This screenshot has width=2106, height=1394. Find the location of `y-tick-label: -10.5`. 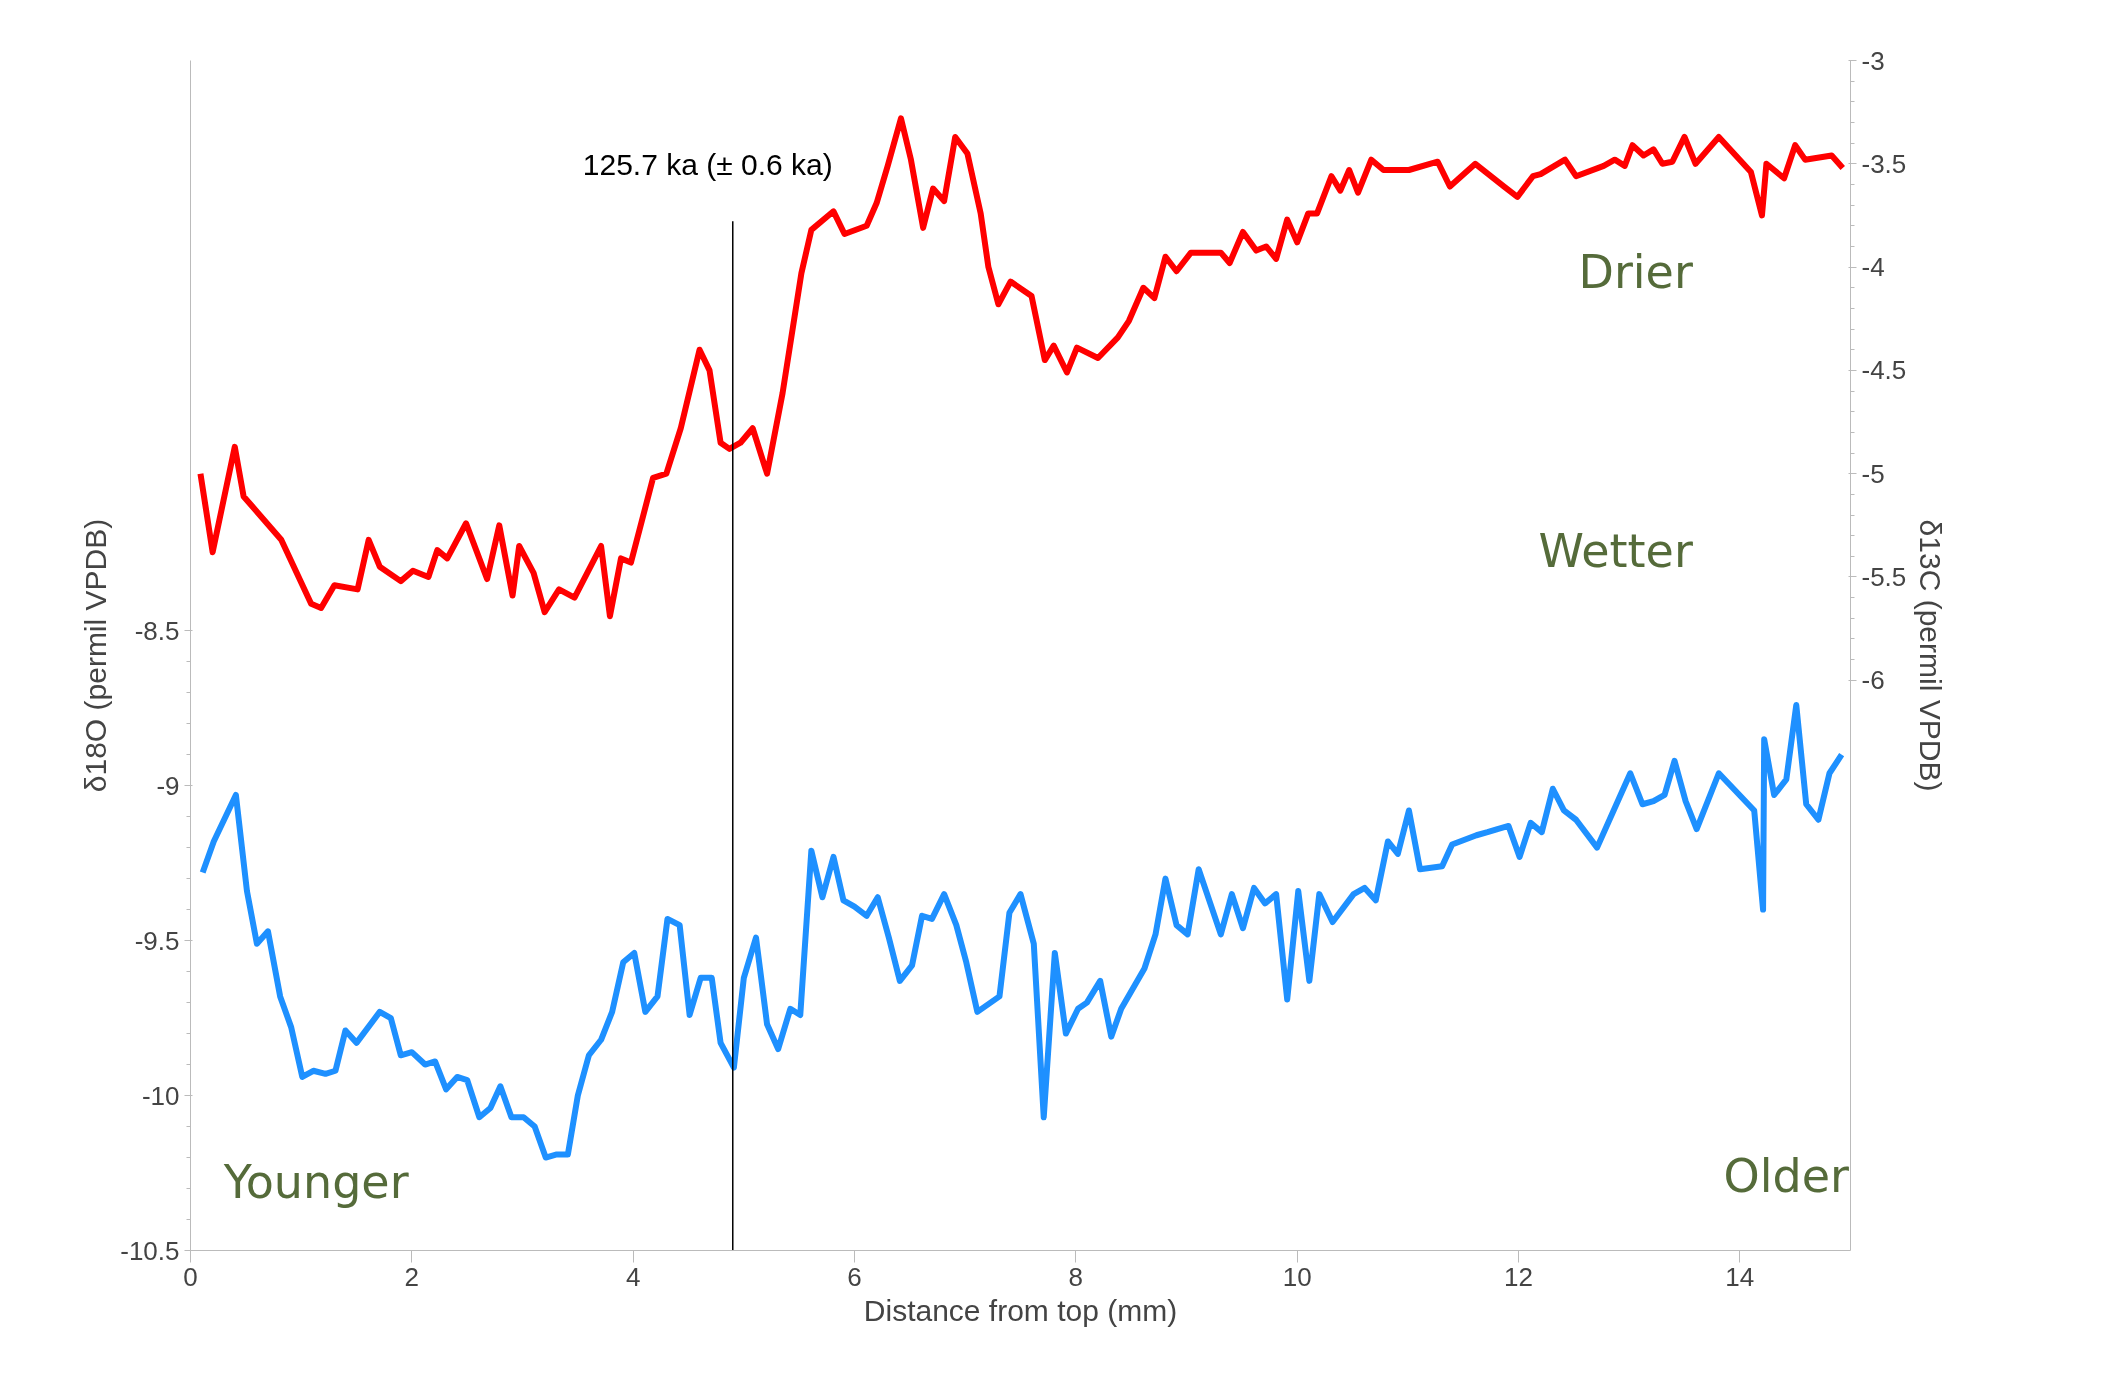

y-tick-label: -10.5 is located at coordinates (150, 1250).